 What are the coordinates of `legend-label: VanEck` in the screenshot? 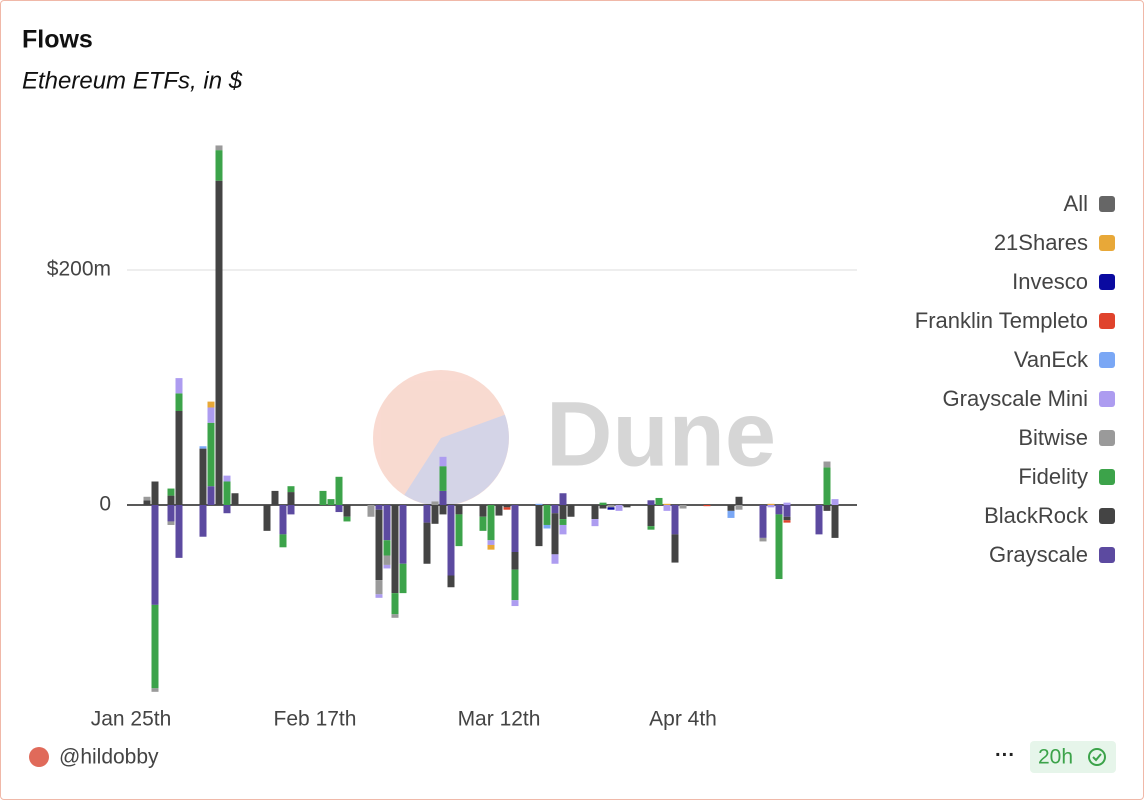 It's located at (1051, 359).